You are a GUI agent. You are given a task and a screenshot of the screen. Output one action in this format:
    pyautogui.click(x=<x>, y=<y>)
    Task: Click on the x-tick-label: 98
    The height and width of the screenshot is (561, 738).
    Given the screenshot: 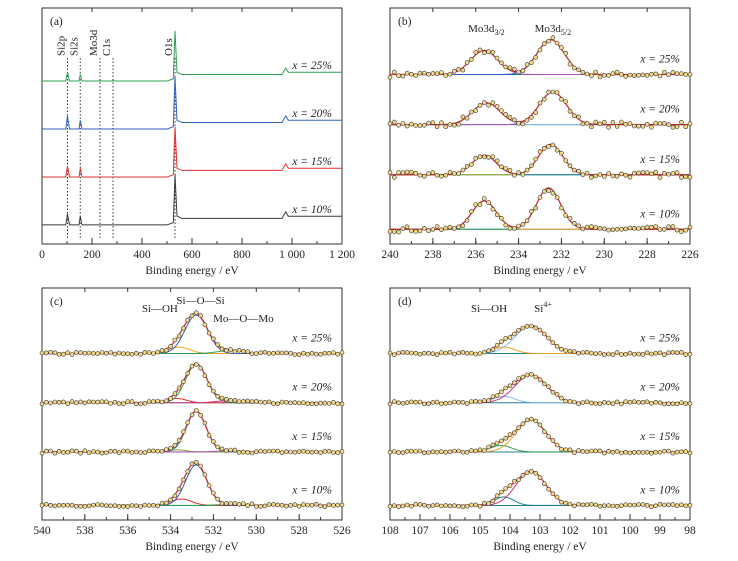 What is the action you would take?
    pyautogui.click(x=690, y=531)
    